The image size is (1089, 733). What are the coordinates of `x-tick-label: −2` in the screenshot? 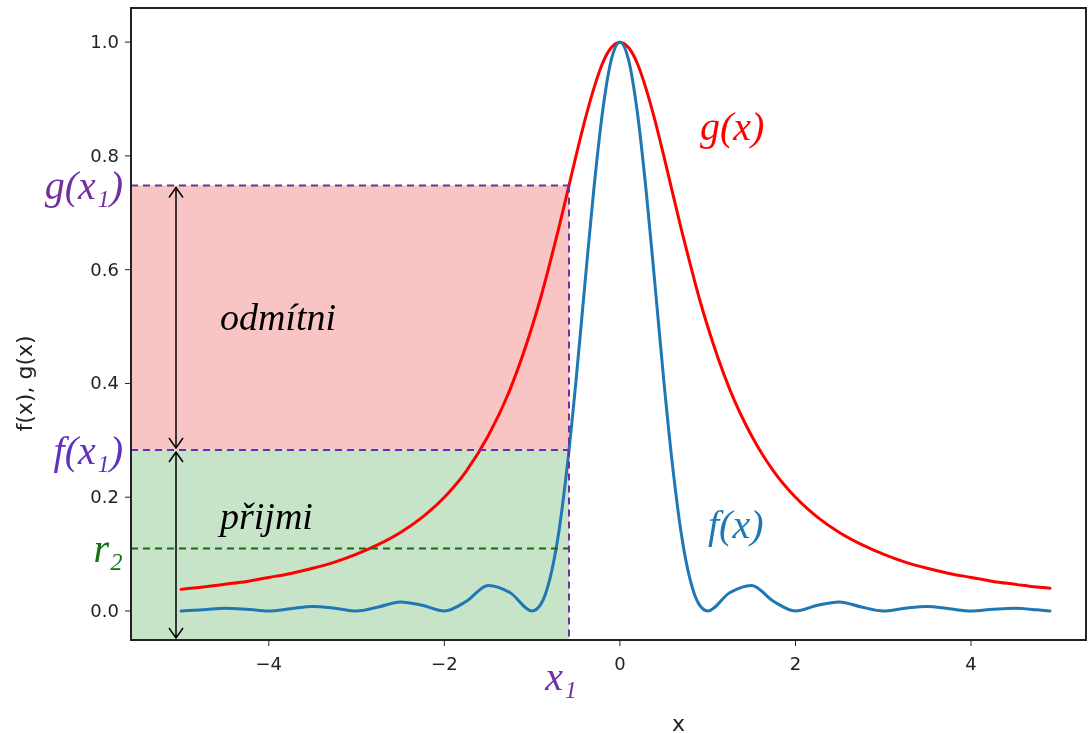 It's located at (444, 663).